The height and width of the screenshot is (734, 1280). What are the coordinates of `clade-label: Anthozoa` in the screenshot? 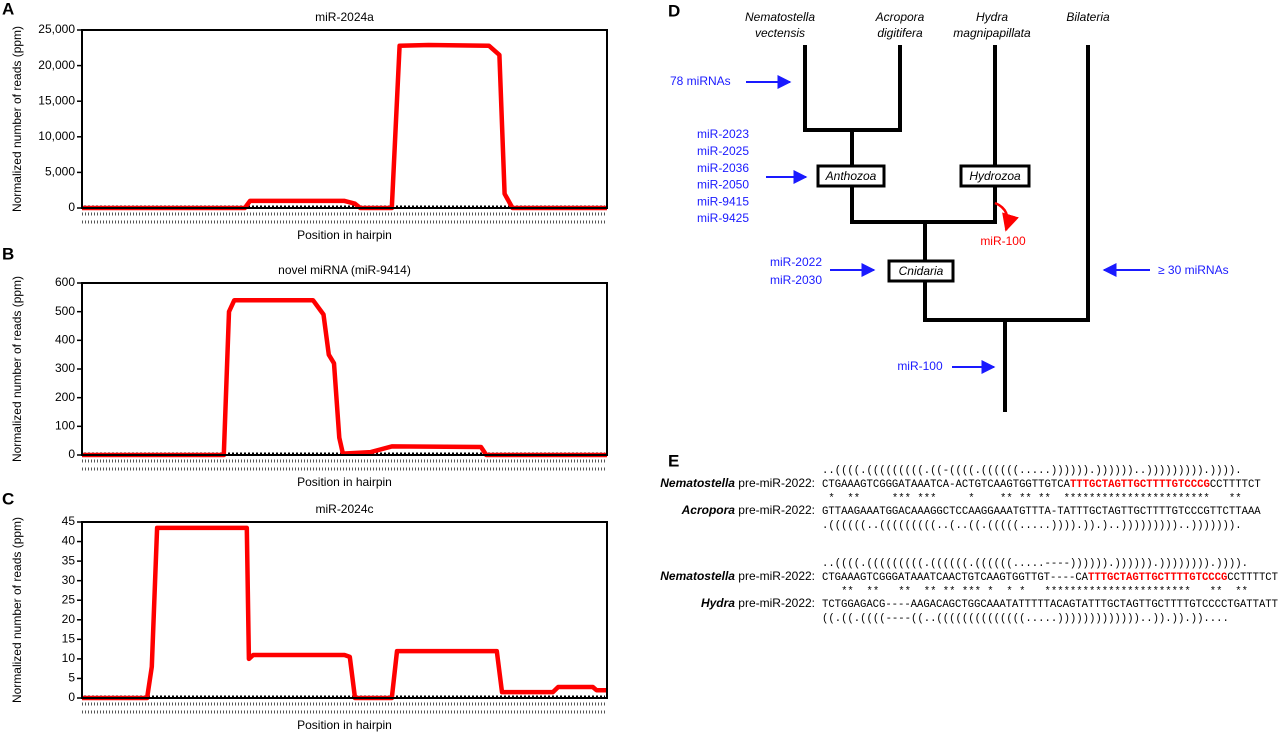 It's located at (851, 176).